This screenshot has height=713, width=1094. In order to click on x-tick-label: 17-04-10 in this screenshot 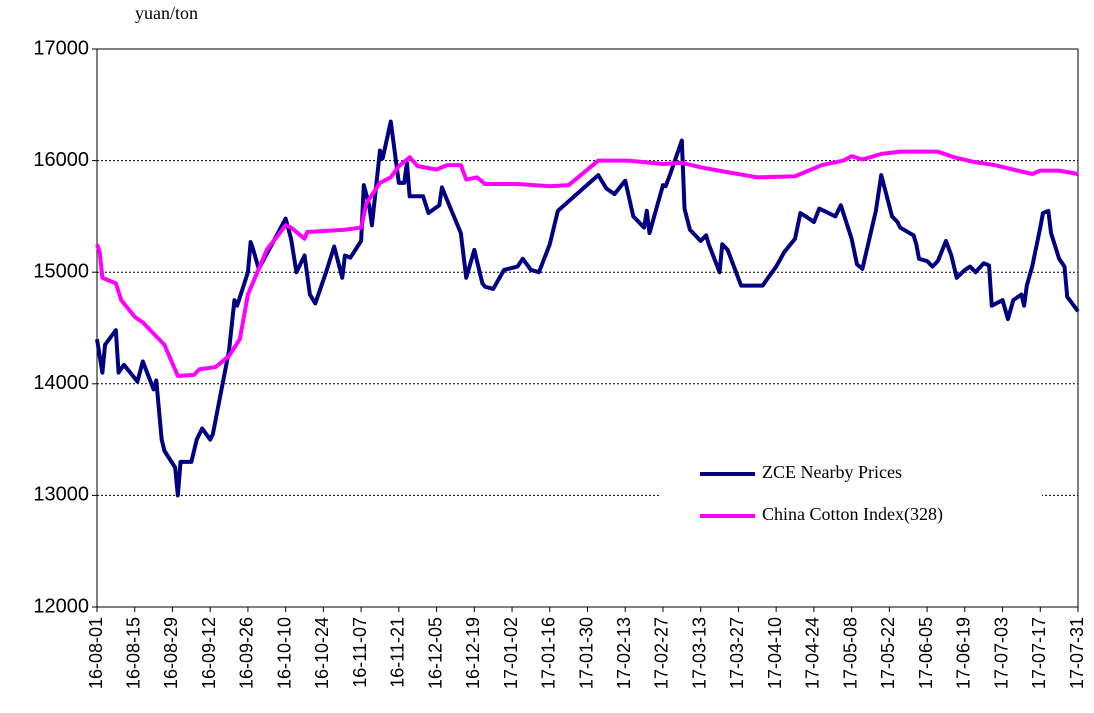, I will do `click(775, 653)`.